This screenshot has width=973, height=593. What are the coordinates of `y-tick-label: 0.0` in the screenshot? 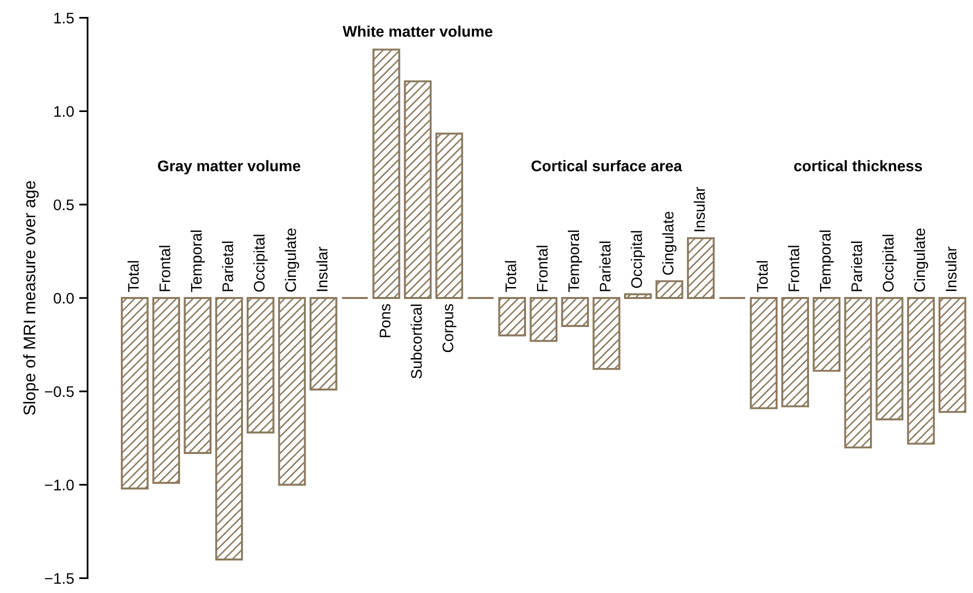 It's located at (64, 298).